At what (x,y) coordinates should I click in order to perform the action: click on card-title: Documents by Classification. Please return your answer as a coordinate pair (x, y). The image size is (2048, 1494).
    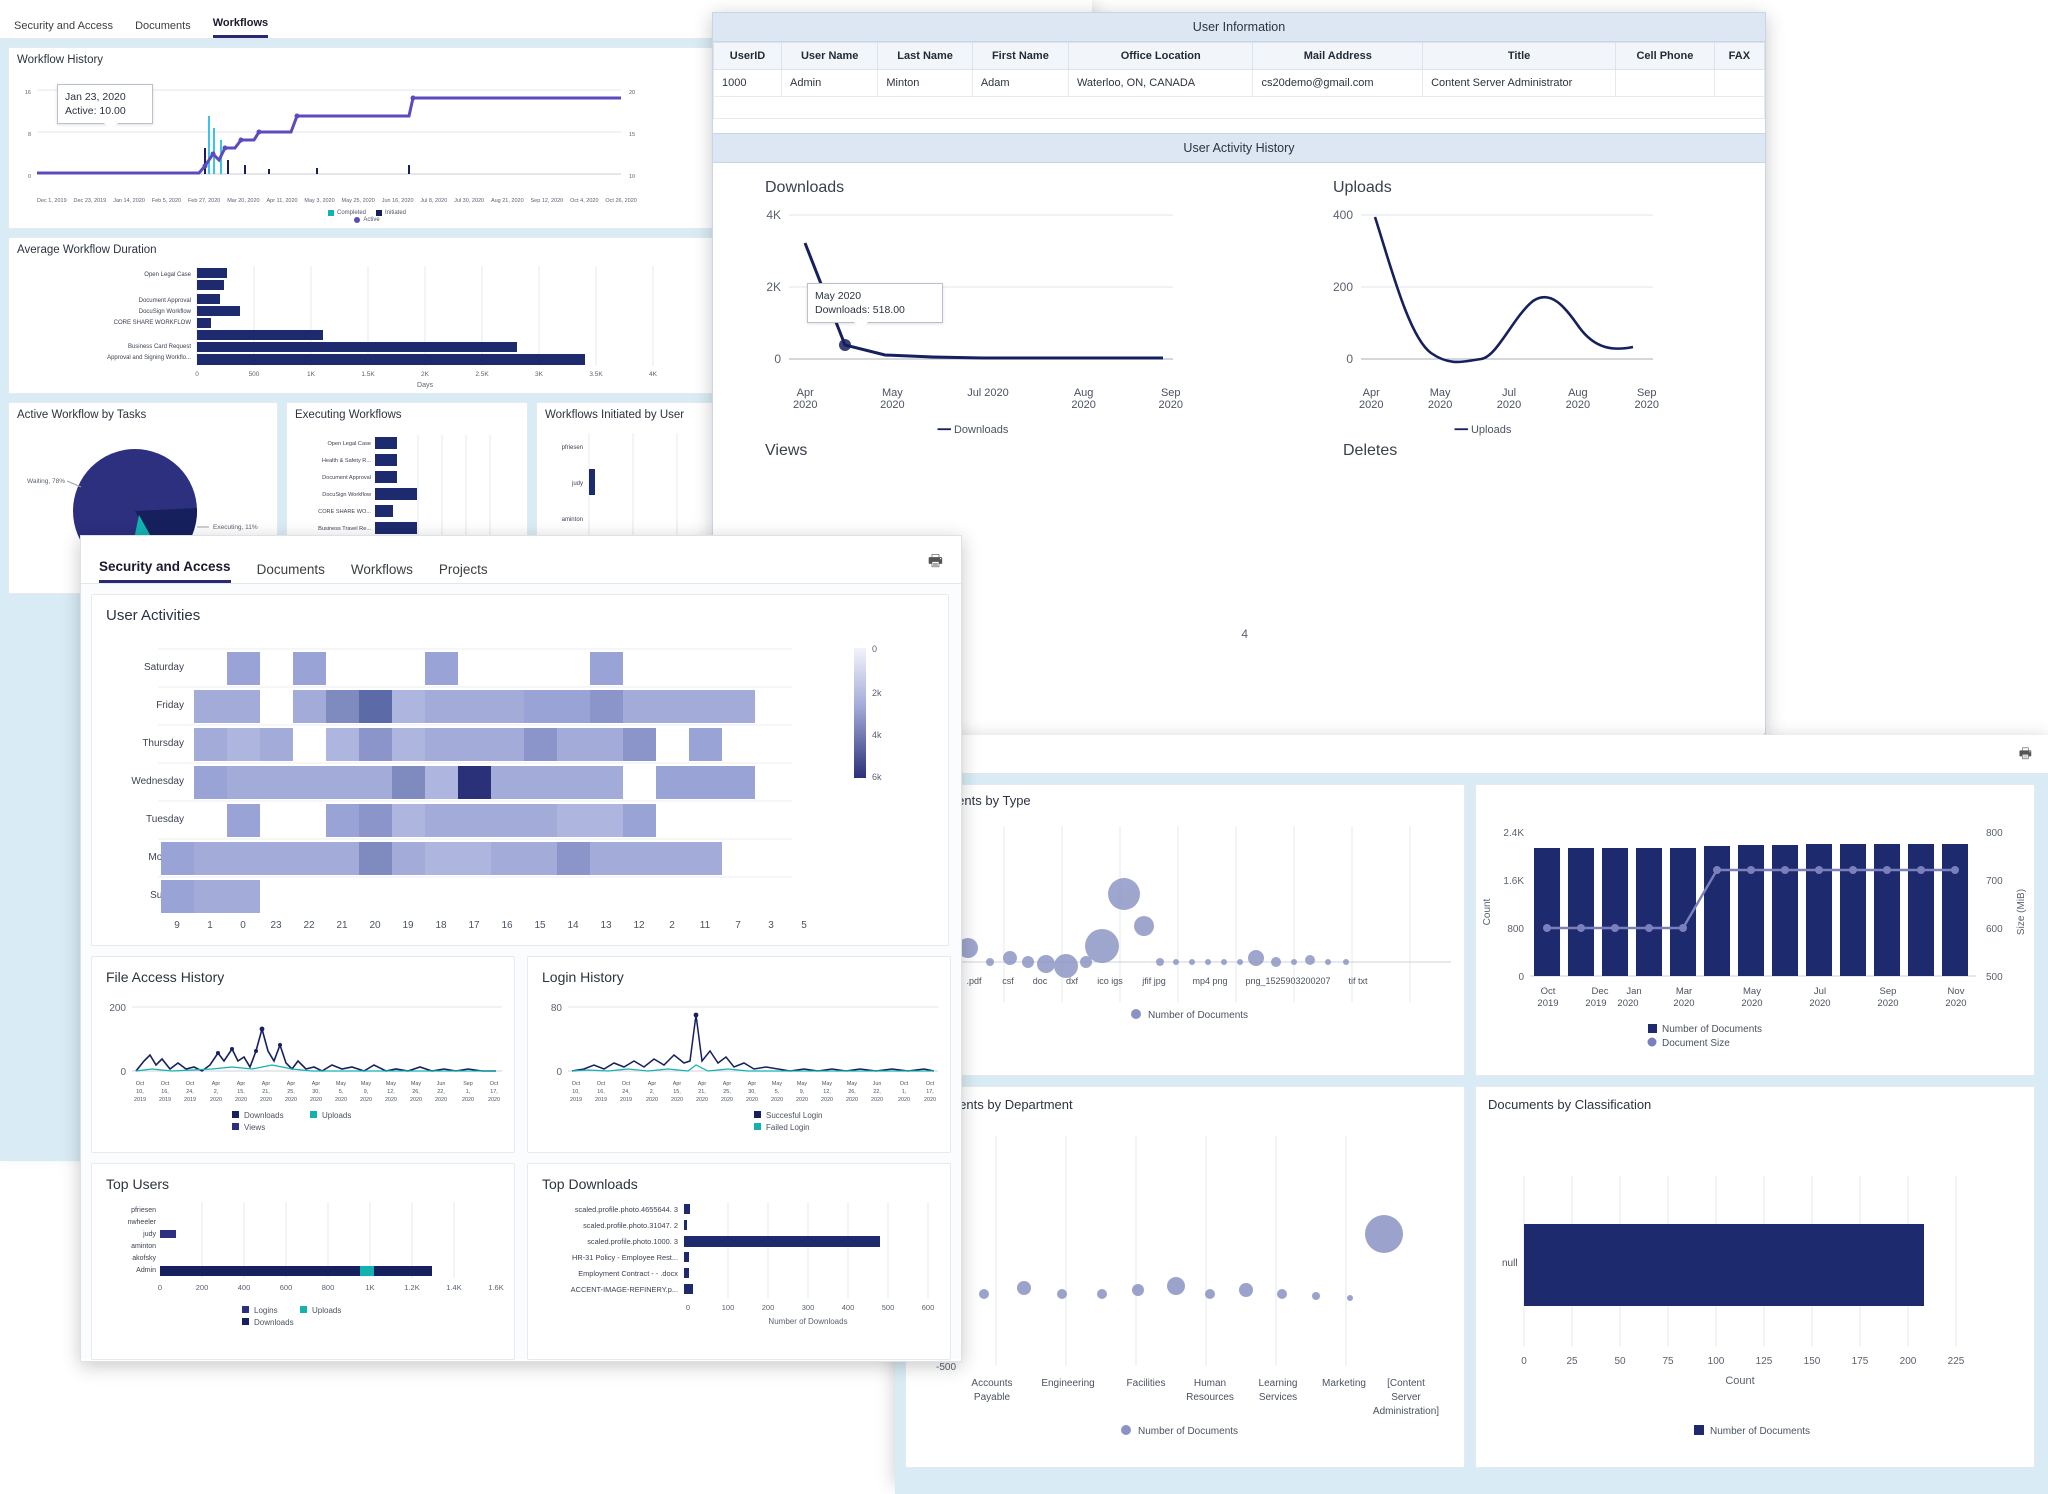
    Looking at the image, I should click on (1570, 1104).